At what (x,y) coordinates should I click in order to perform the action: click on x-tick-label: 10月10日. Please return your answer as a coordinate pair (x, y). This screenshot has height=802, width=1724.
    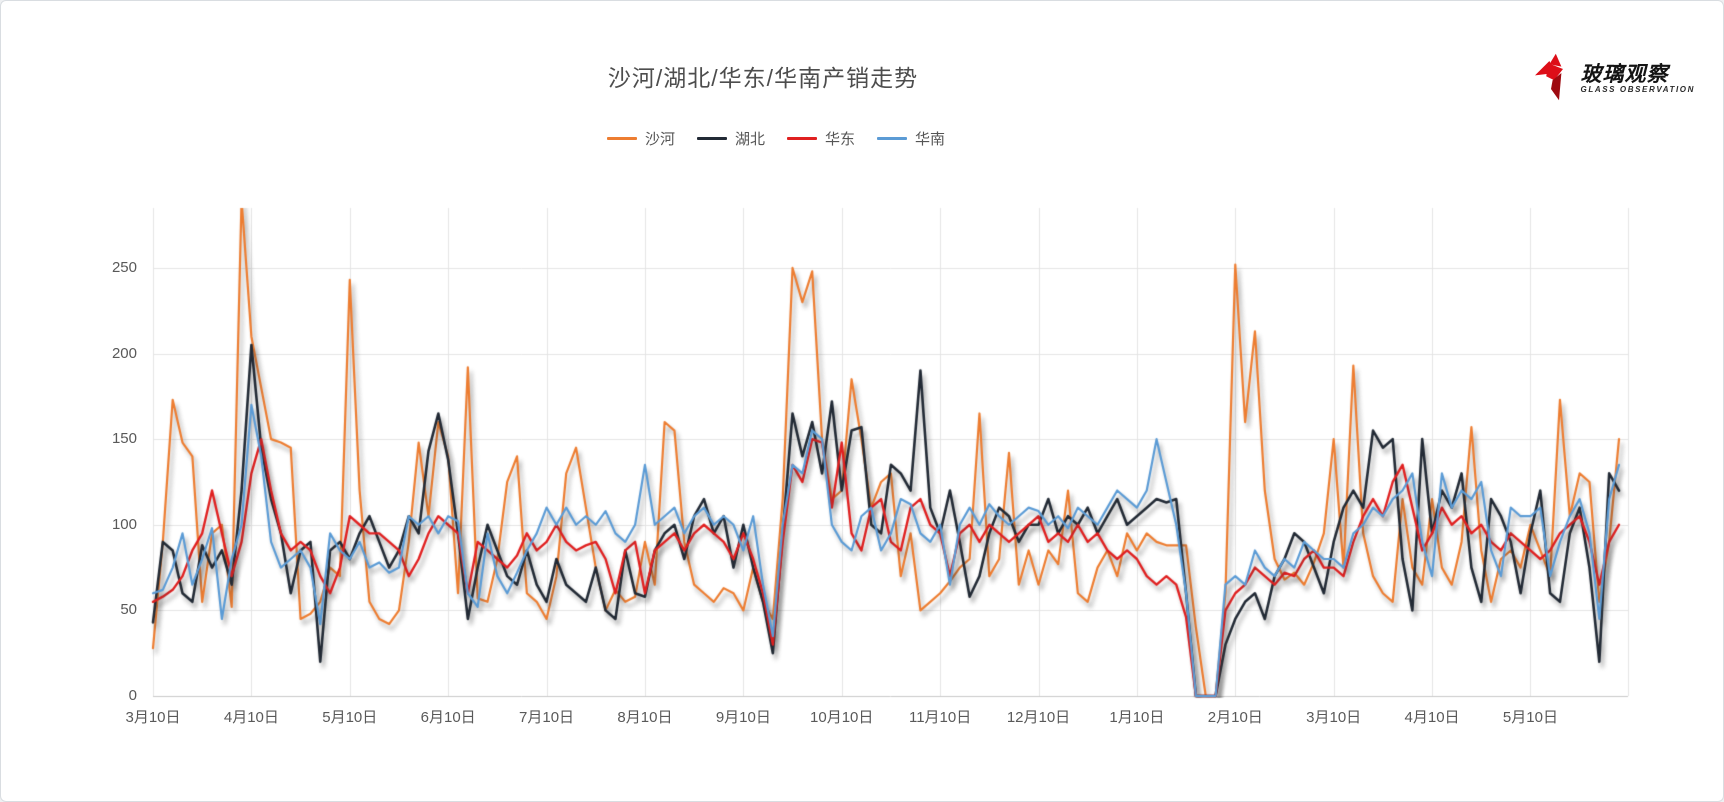
    Looking at the image, I should click on (842, 717).